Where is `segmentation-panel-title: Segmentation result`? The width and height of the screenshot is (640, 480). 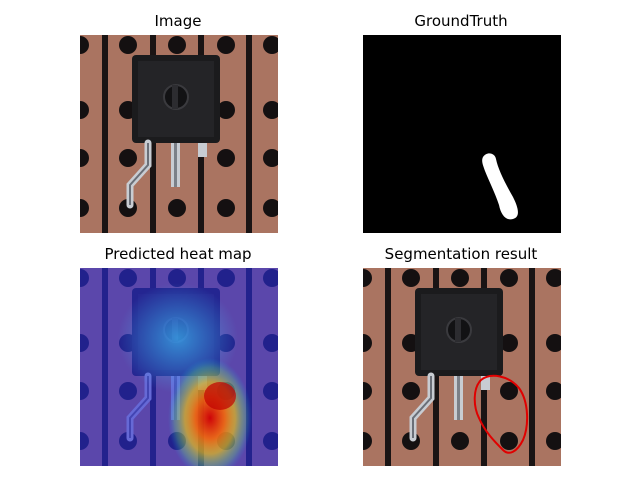
segmentation-panel-title: Segmentation result is located at coordinates (461, 254).